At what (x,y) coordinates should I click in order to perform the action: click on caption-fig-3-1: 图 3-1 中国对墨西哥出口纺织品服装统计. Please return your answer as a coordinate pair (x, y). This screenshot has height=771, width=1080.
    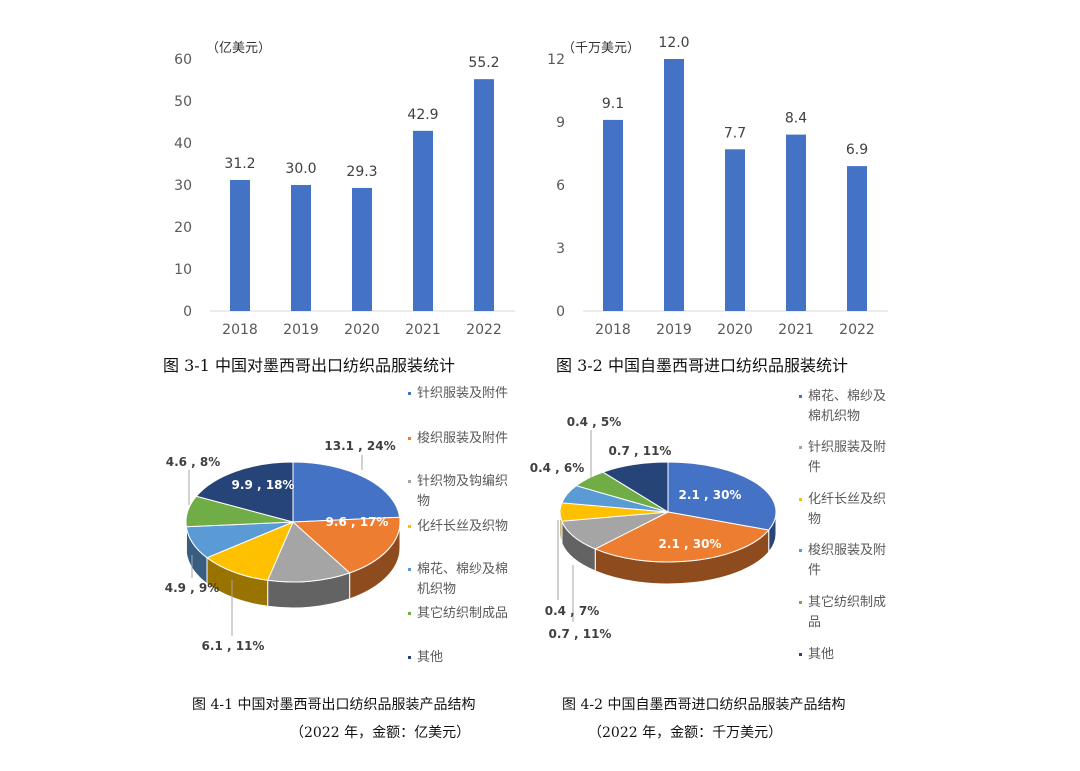
    Looking at the image, I should click on (309, 365).